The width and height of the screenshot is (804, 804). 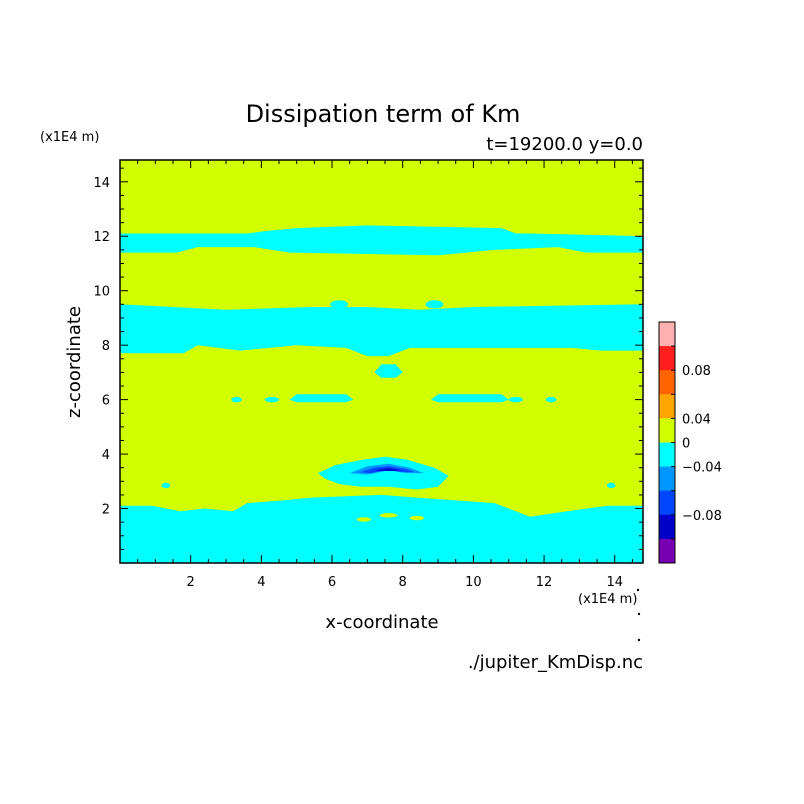 I want to click on colorbar-label: −0.04, so click(x=702, y=468).